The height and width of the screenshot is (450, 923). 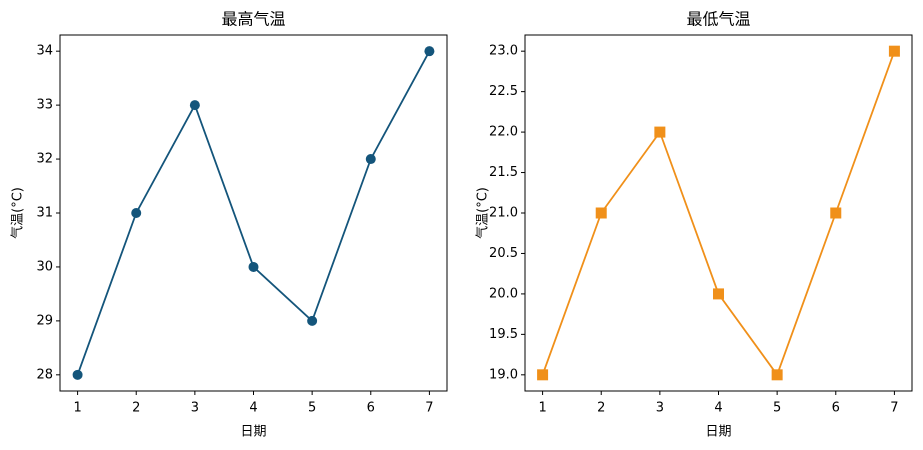 What do you see at coordinates (44, 266) in the screenshot?
I see `y-tick-label: 30` at bounding box center [44, 266].